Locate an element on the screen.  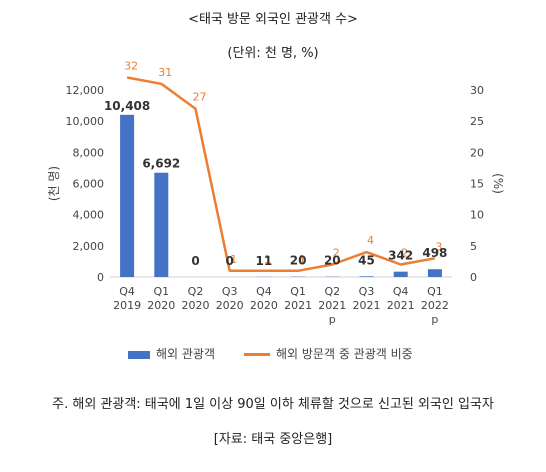
y2-axis-title: (%) is located at coordinates (498, 183).